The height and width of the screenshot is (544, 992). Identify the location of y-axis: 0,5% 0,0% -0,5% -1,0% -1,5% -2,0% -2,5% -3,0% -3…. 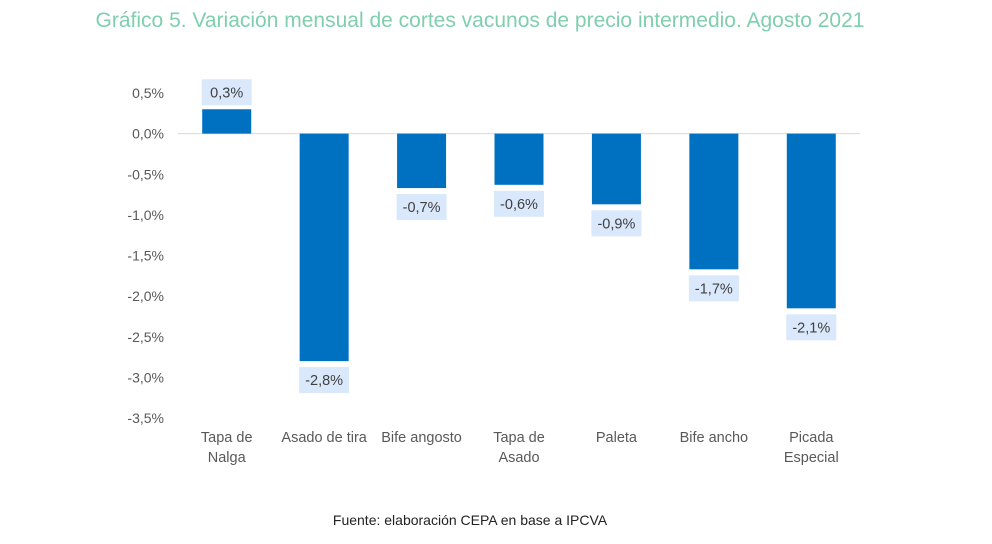
(145, 255).